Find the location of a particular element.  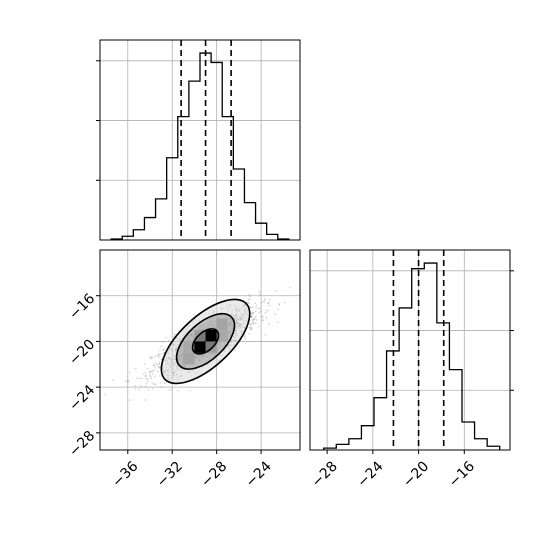

x-marginal-histogram is located at coordinates (198, 140).